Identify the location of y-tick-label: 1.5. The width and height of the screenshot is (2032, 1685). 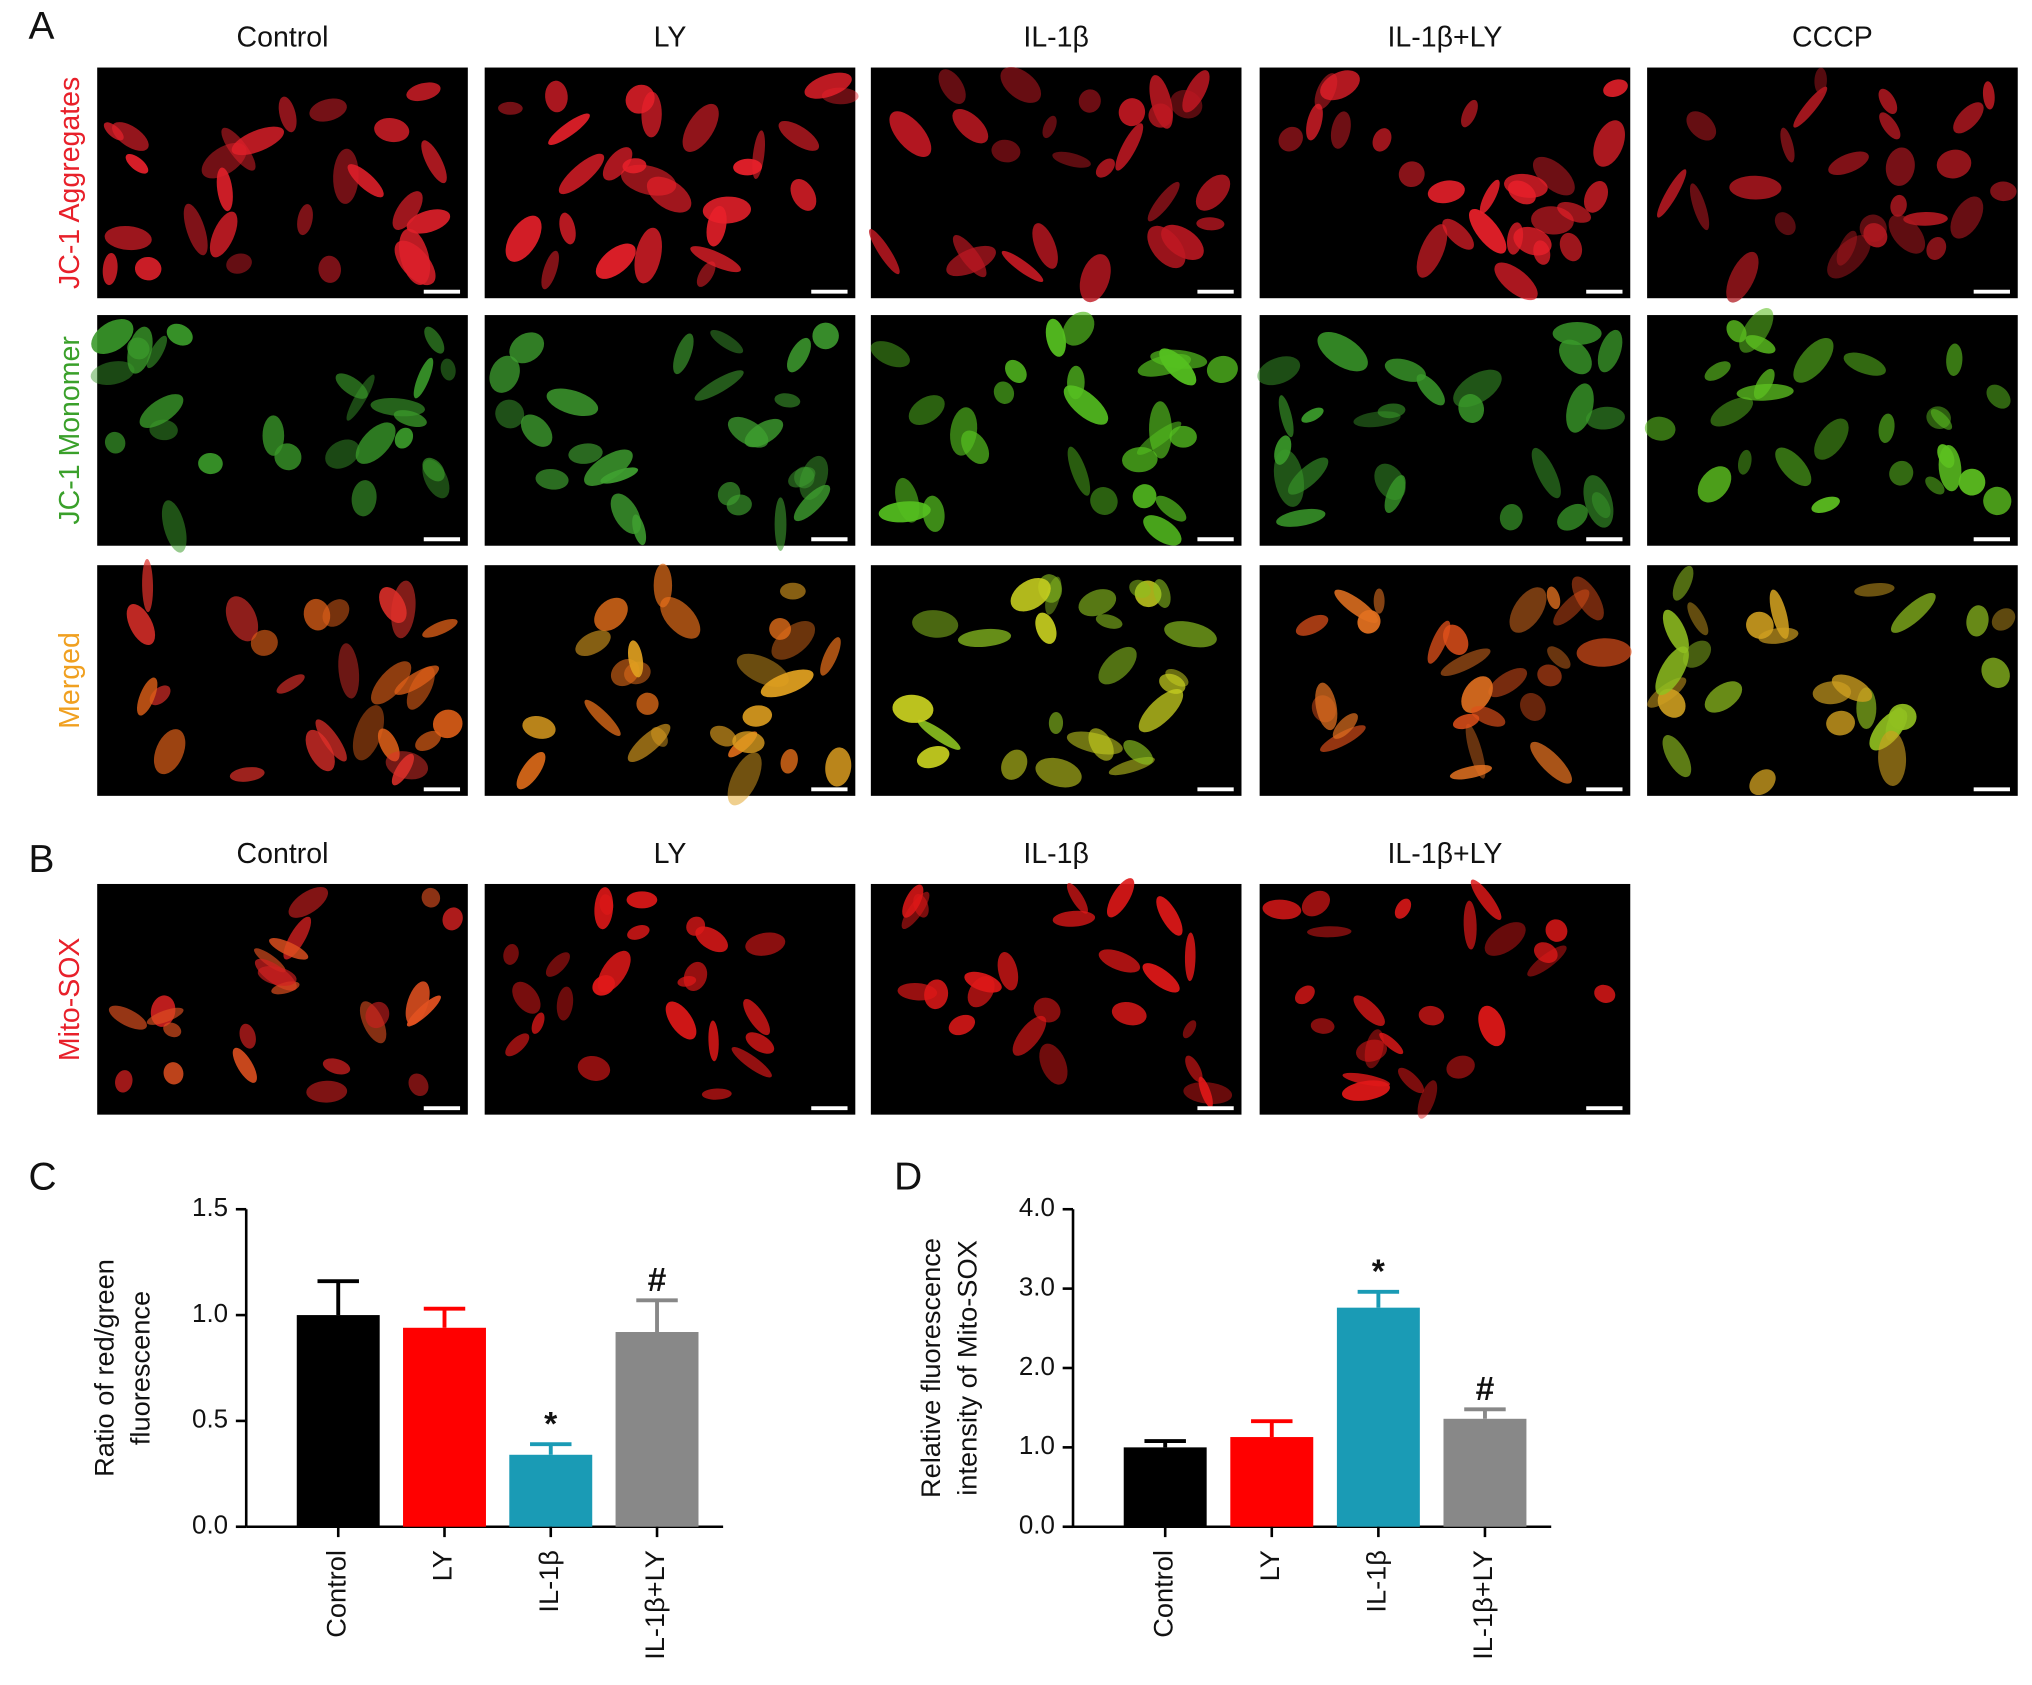
(210, 1208).